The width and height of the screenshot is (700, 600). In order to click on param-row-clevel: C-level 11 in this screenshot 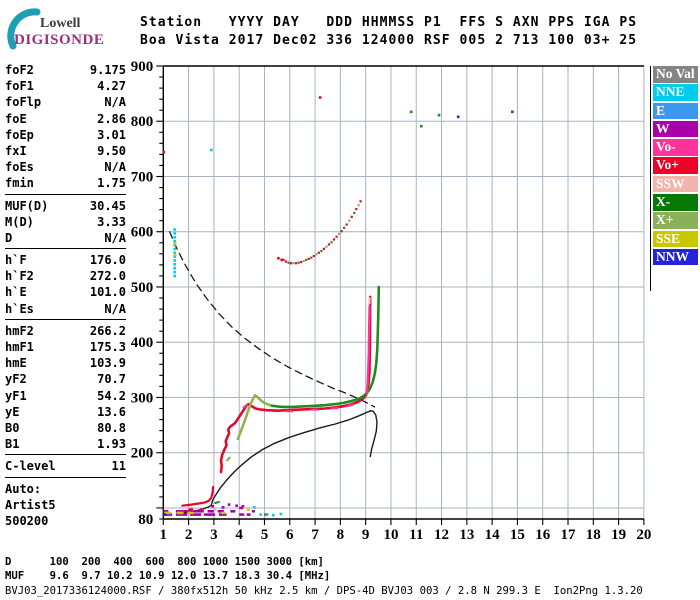, I will do `click(65, 466)`.